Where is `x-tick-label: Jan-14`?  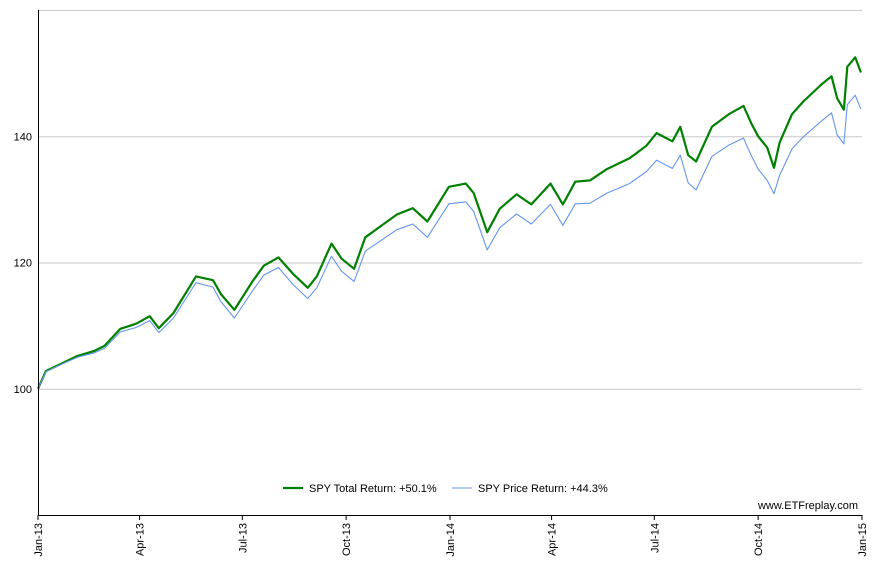
x-tick-label: Jan-14 is located at coordinates (451, 540).